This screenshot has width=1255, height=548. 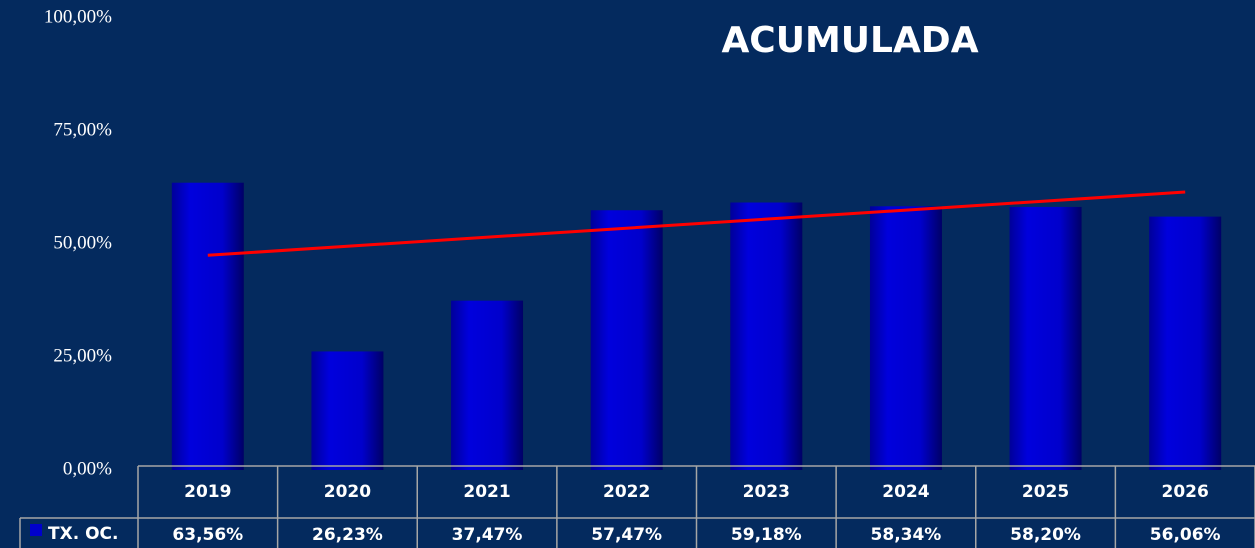 What do you see at coordinates (83, 534) in the screenshot?
I see `legend-label: TX. OC.` at bounding box center [83, 534].